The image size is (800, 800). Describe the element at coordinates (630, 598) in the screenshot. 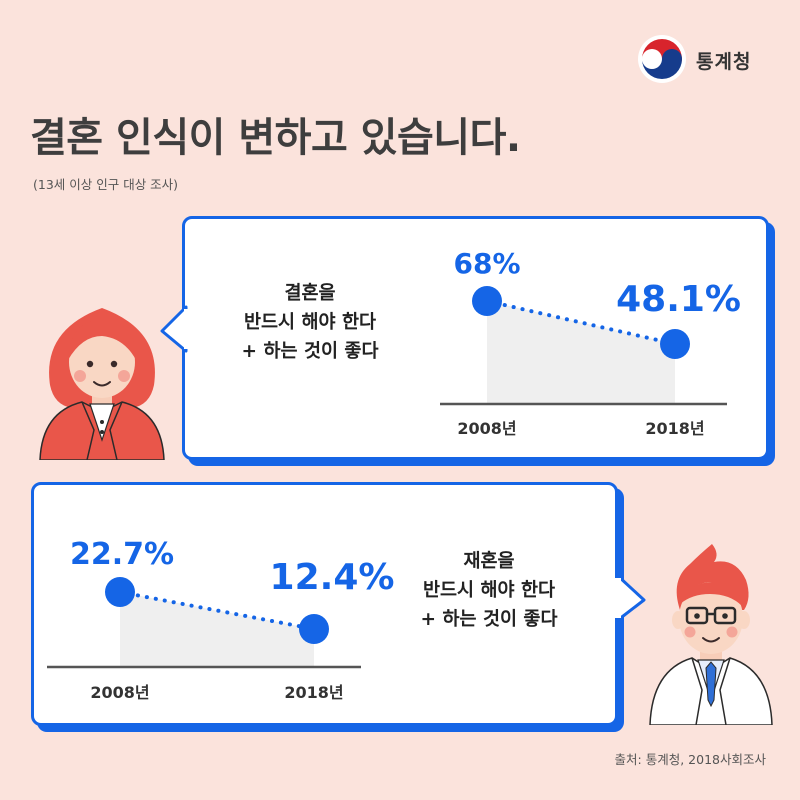

I see `speech-tail-remarriage` at that location.